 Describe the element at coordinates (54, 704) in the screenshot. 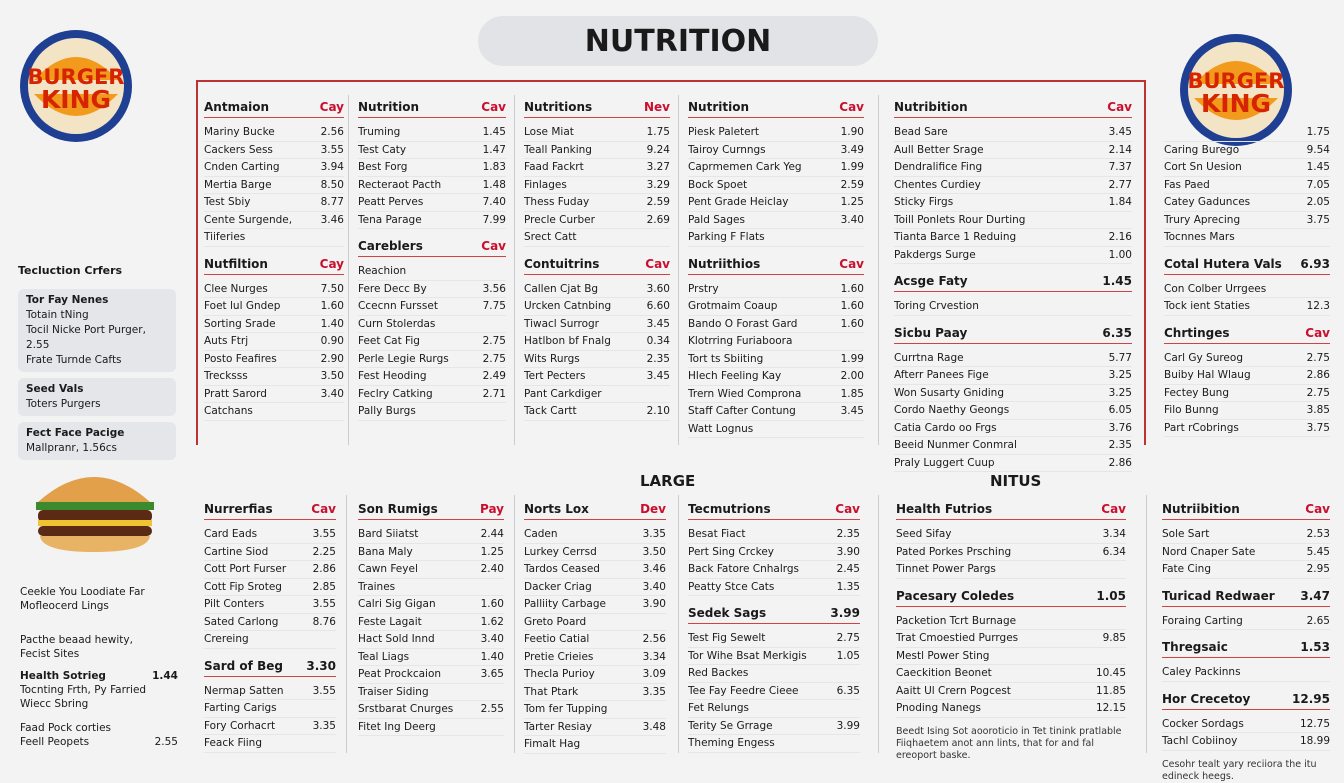

I see `note-line: Wiecc Sbring` at that location.